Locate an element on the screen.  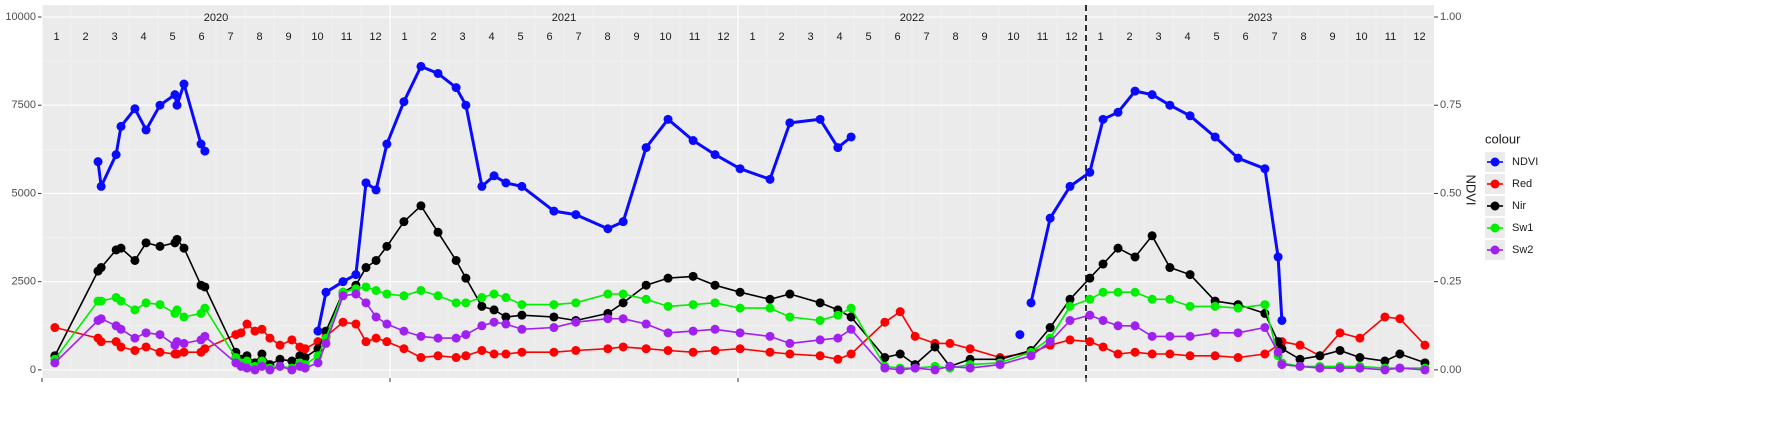
y-tick-label: 7500 is located at coordinates (24, 105).